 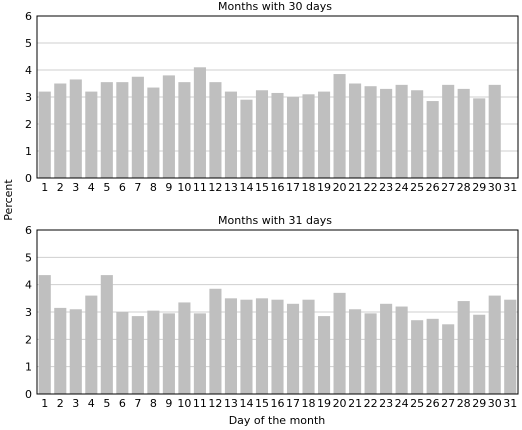 What do you see at coordinates (448, 403) in the screenshot?
I see `x-tick-label: 27` at bounding box center [448, 403].